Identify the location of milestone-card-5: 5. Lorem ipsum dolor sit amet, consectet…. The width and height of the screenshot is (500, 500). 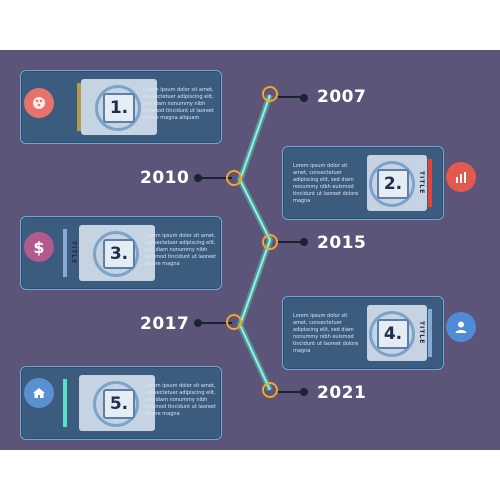
(121, 403).